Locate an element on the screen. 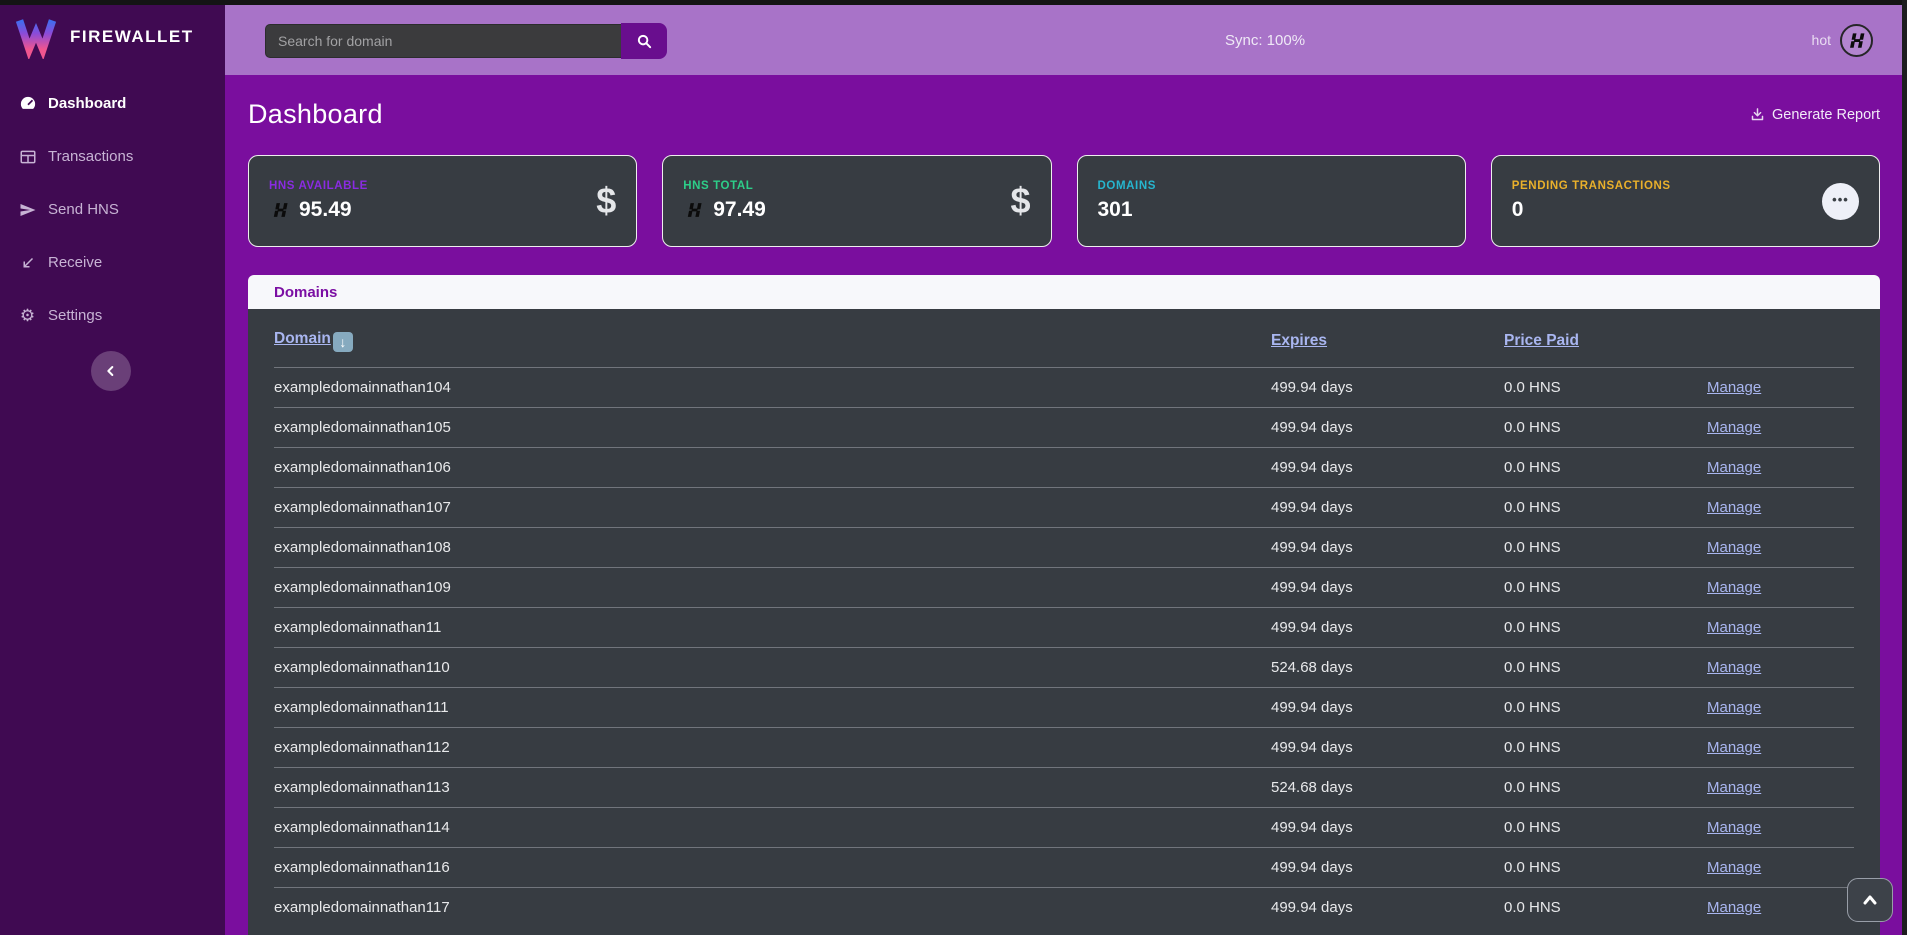  sidebar-item-label: Transactions is located at coordinates (91, 156).